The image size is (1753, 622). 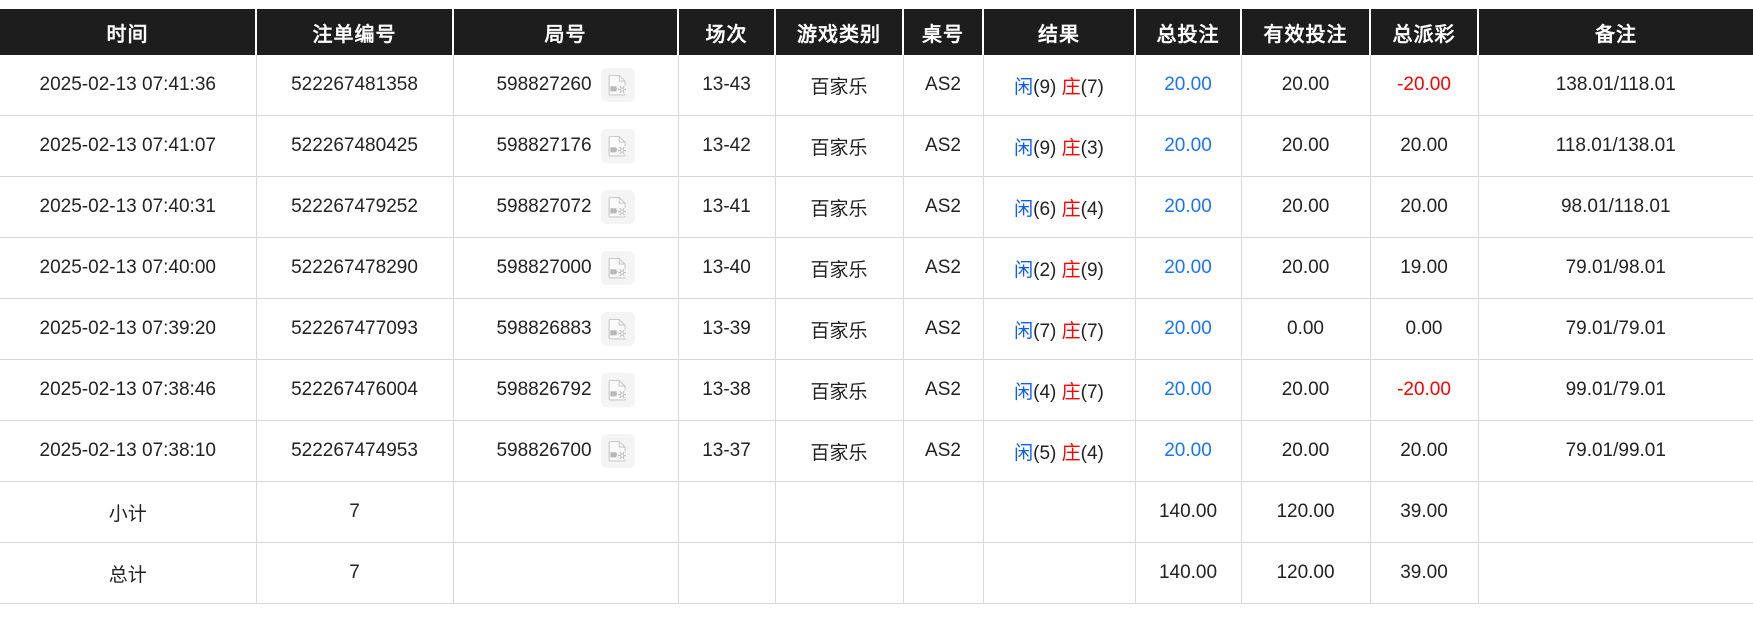 What do you see at coordinates (727, 207) in the screenshot?
I see `cell-shoe: 13-41` at bounding box center [727, 207].